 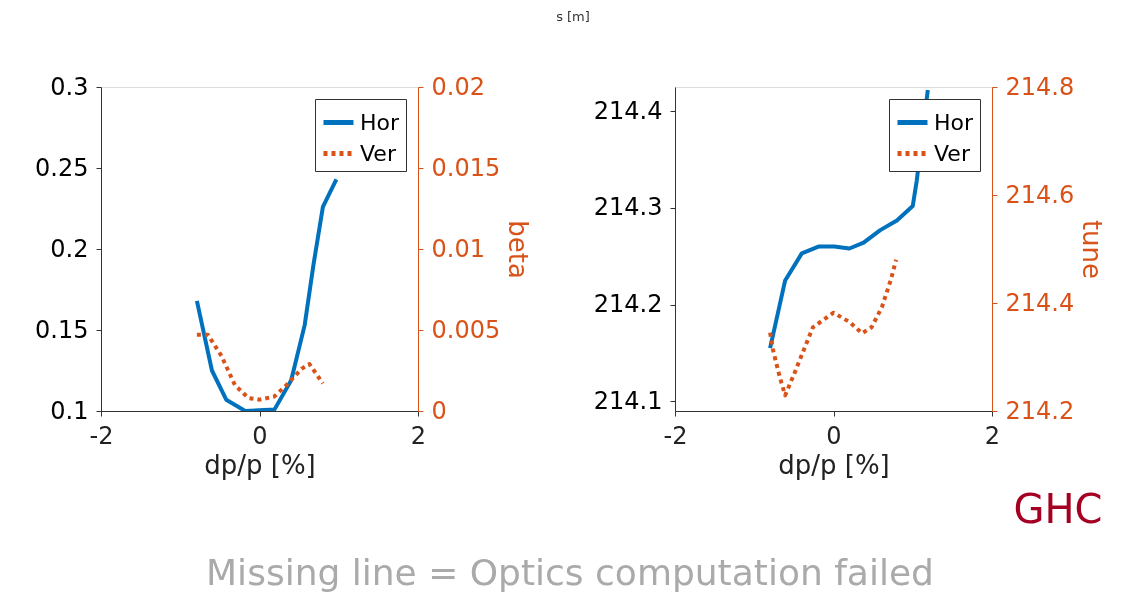 I want to click on y2-tick-label: 214.2, so click(x=1040, y=410).